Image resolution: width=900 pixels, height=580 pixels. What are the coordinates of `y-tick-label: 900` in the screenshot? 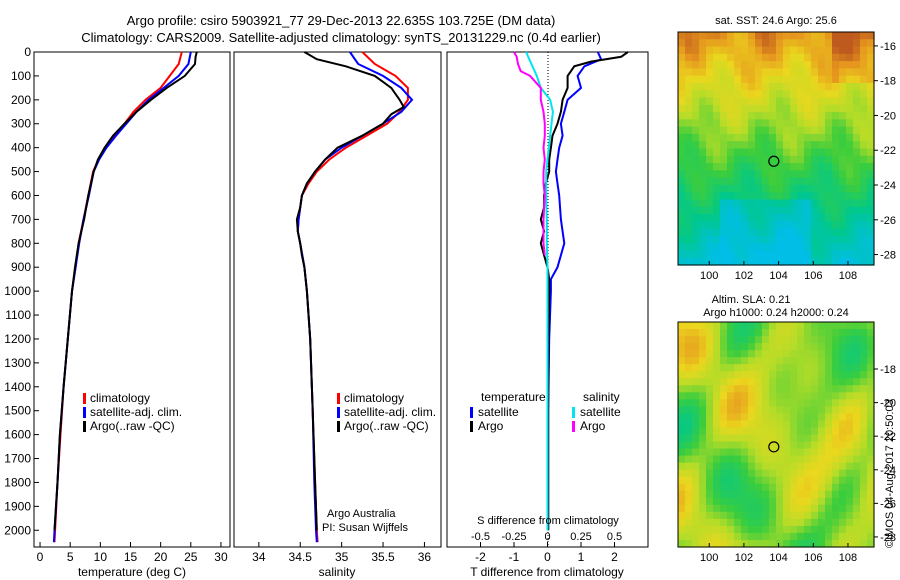 It's located at (21, 267).